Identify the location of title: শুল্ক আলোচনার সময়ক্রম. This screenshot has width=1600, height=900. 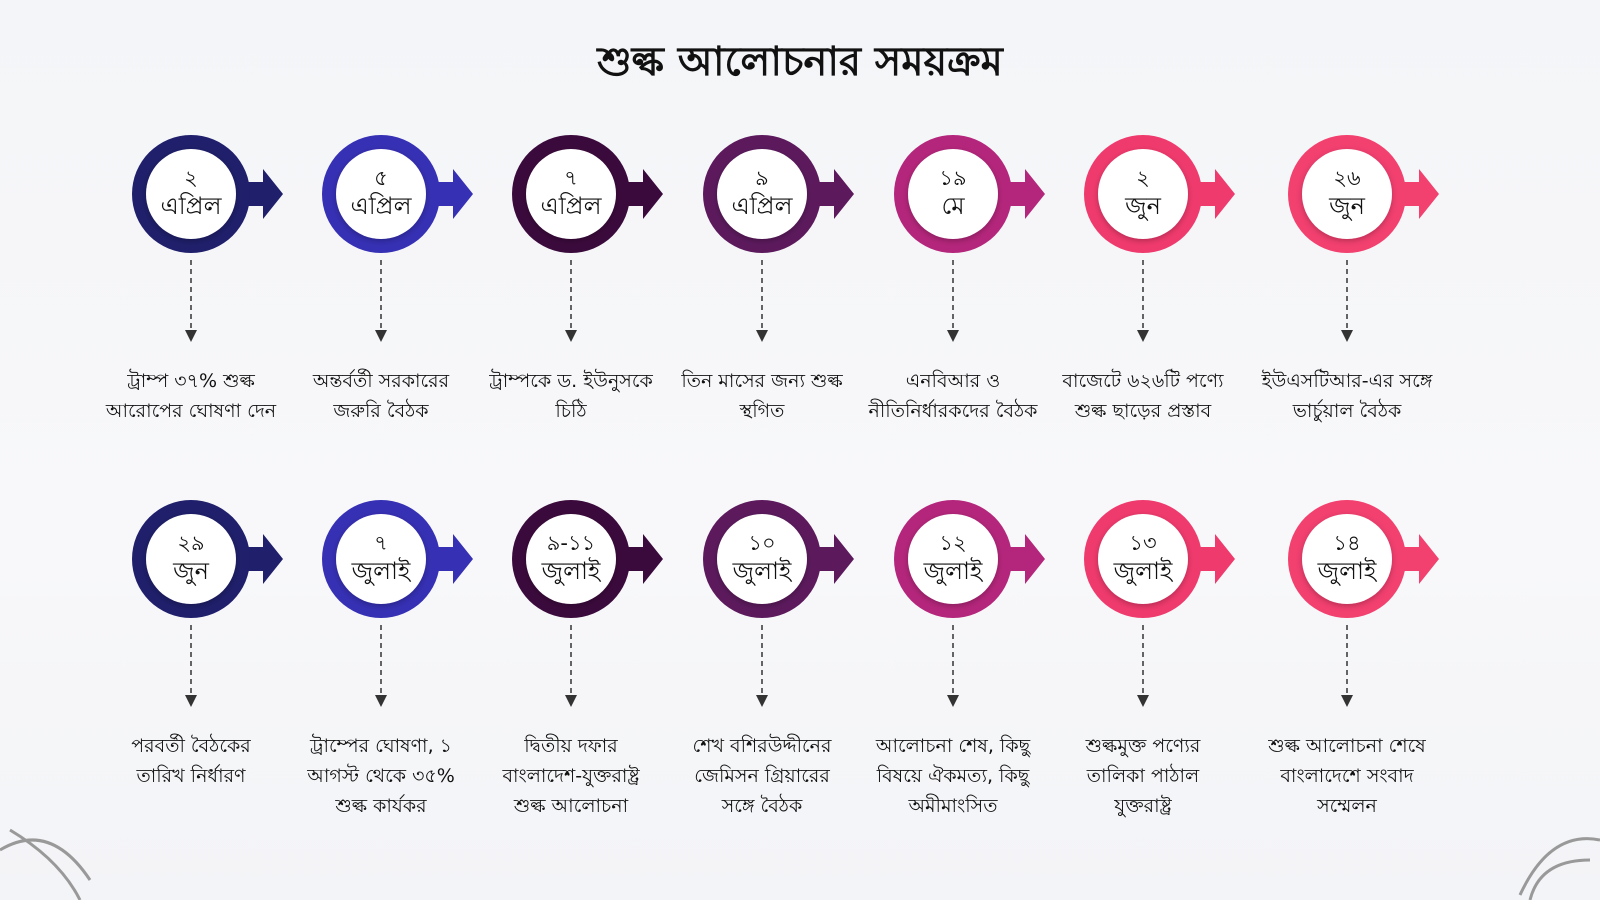
(800, 62).